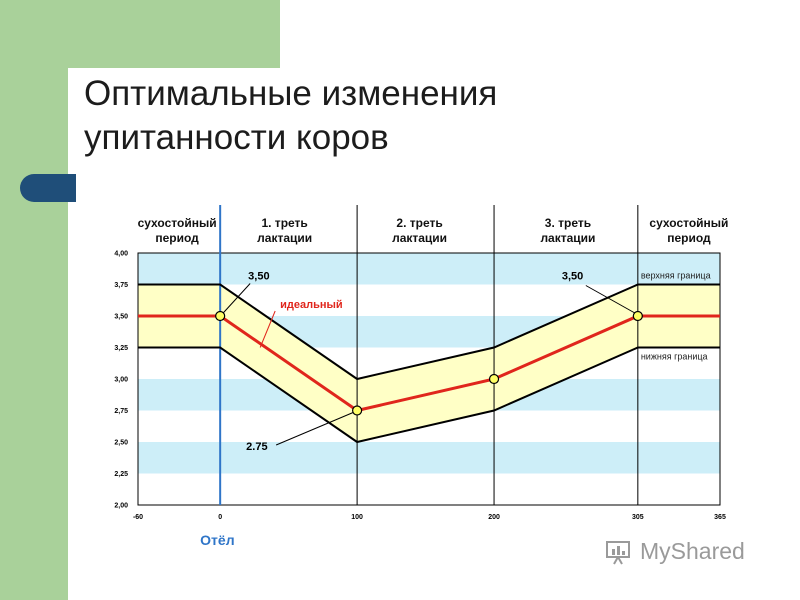 The image size is (800, 600). What do you see at coordinates (674, 357) in the screenshot?
I see `lower-bound-label: нижняя граница` at bounding box center [674, 357].